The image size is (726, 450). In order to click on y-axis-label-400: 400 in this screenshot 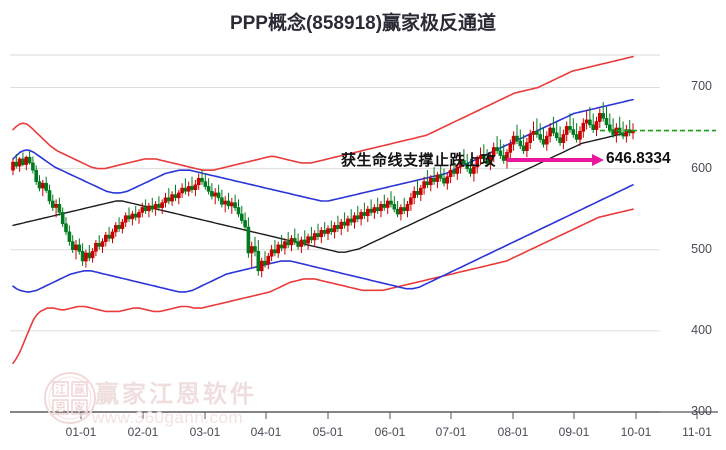, I will do `click(701, 329)`.